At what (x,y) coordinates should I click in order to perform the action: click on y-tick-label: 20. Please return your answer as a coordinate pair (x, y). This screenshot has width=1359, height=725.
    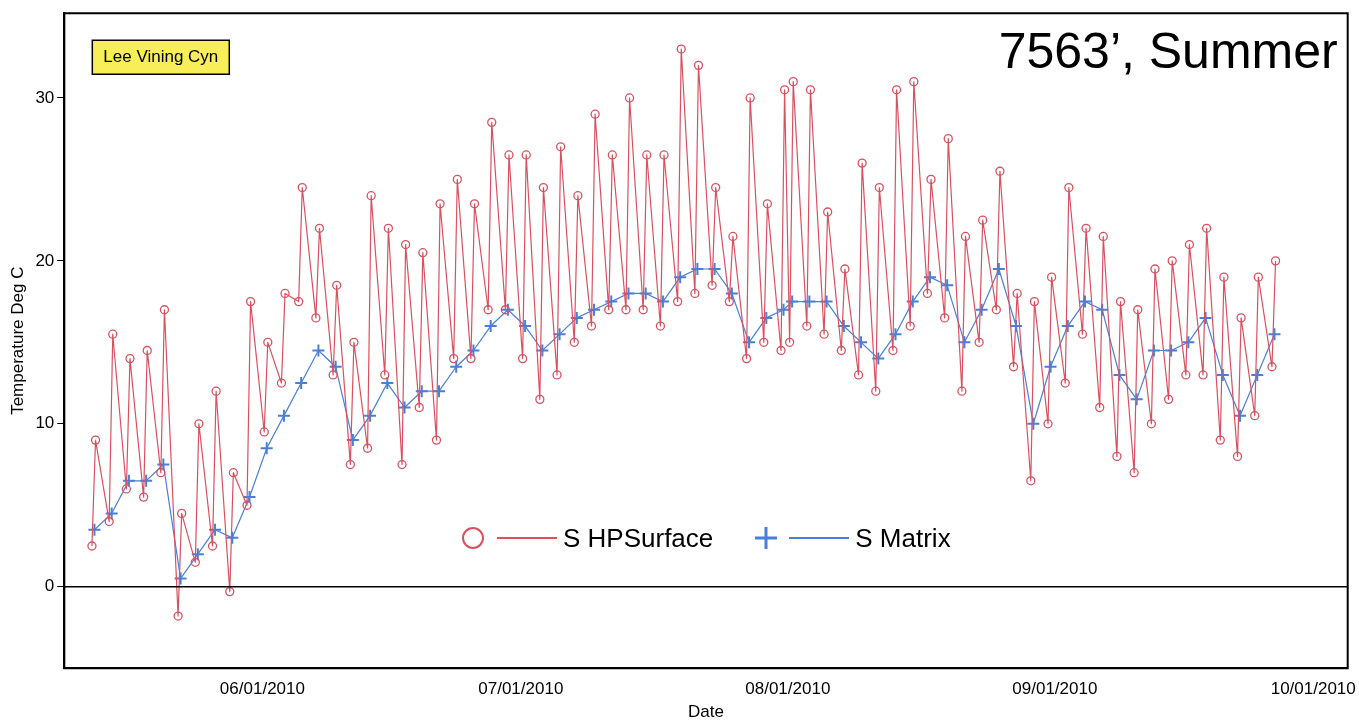
    Looking at the image, I should click on (45, 260).